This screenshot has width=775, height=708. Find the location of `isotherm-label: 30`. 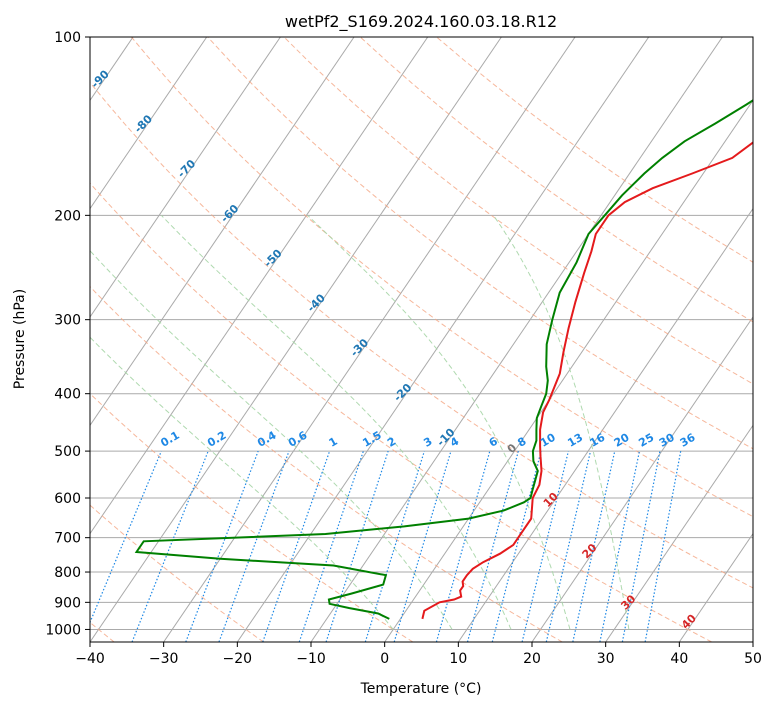

isotherm-label: 30 is located at coordinates (628, 602).